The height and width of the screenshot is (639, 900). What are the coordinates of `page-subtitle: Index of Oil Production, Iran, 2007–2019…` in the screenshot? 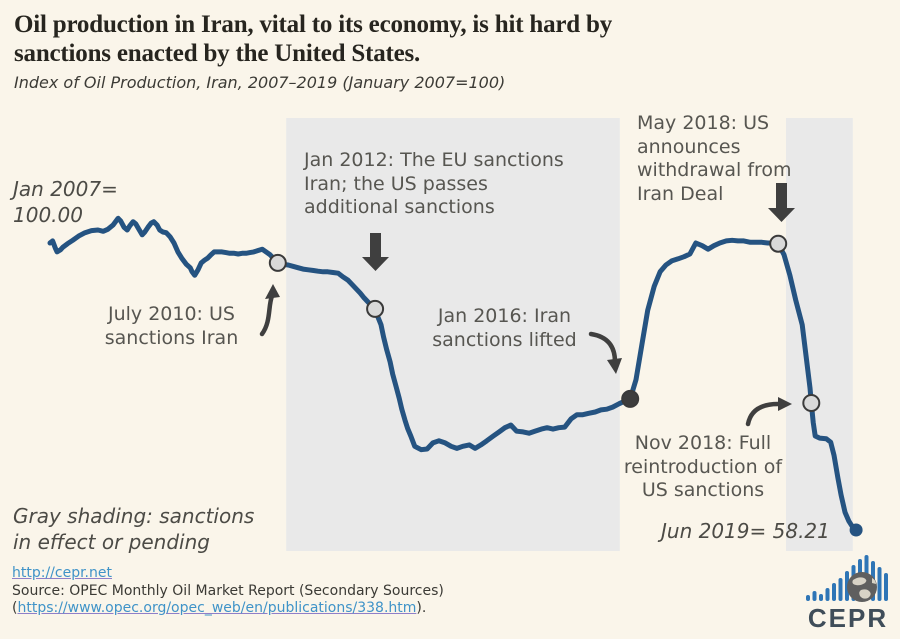 It's located at (260, 82).